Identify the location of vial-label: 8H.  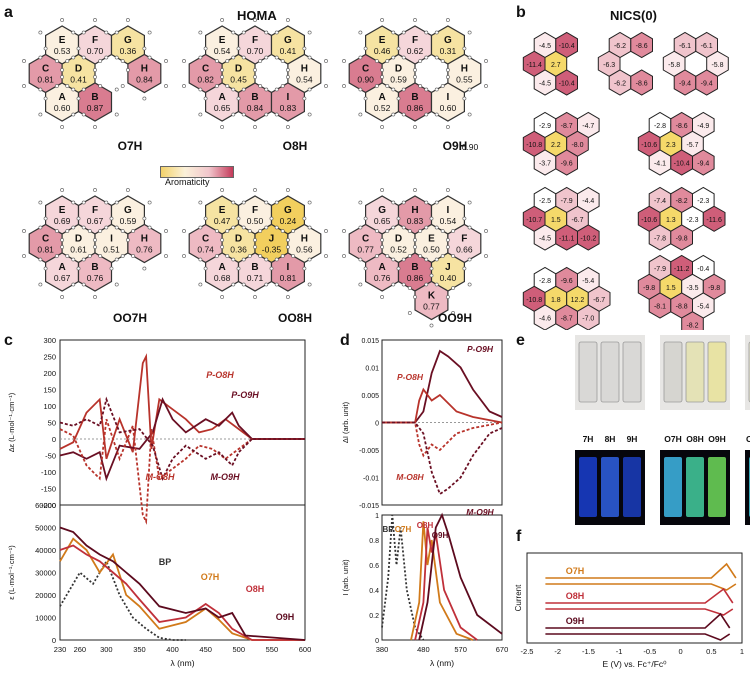
(610, 439).